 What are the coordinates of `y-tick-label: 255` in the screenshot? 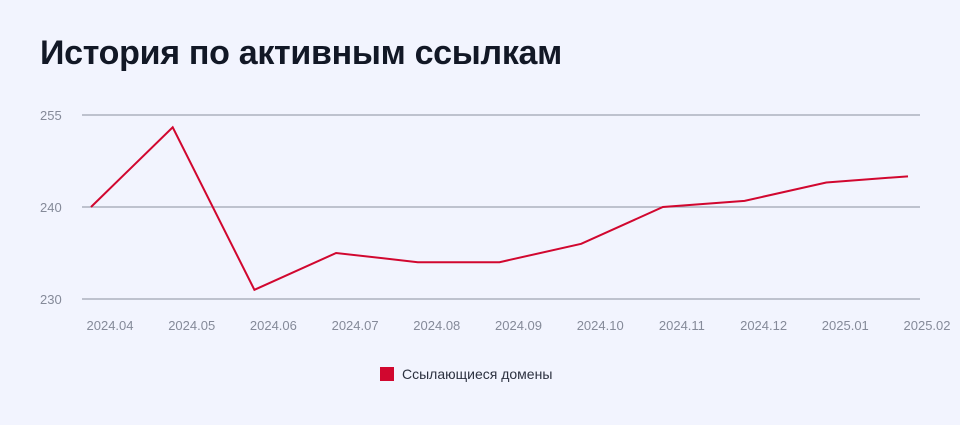 It's located at (51, 115).